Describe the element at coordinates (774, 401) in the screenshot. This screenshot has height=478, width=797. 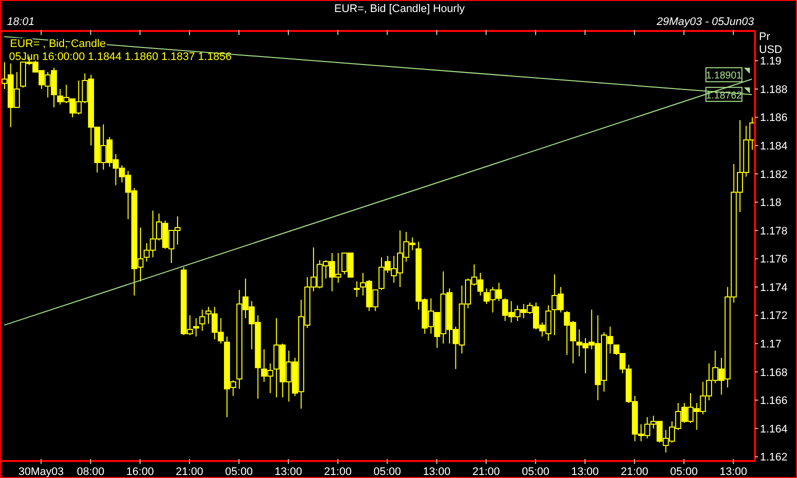
I see `y-tick-label: 1.166` at that location.